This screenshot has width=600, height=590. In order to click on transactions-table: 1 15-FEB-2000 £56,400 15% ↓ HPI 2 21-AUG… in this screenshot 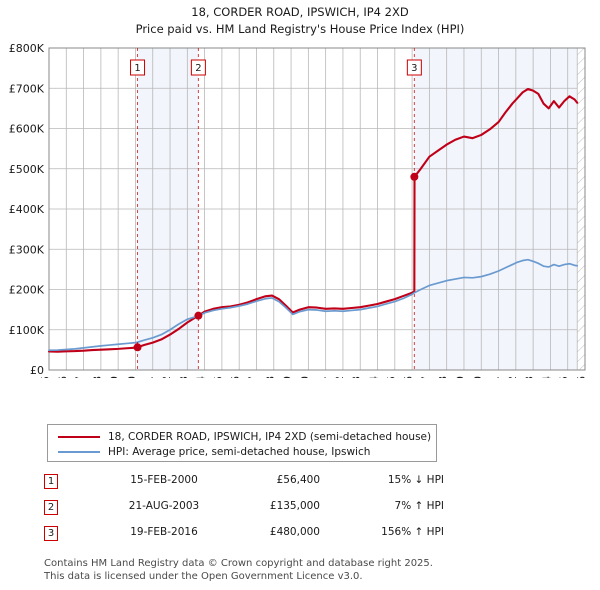, I will do `click(254, 511)`.